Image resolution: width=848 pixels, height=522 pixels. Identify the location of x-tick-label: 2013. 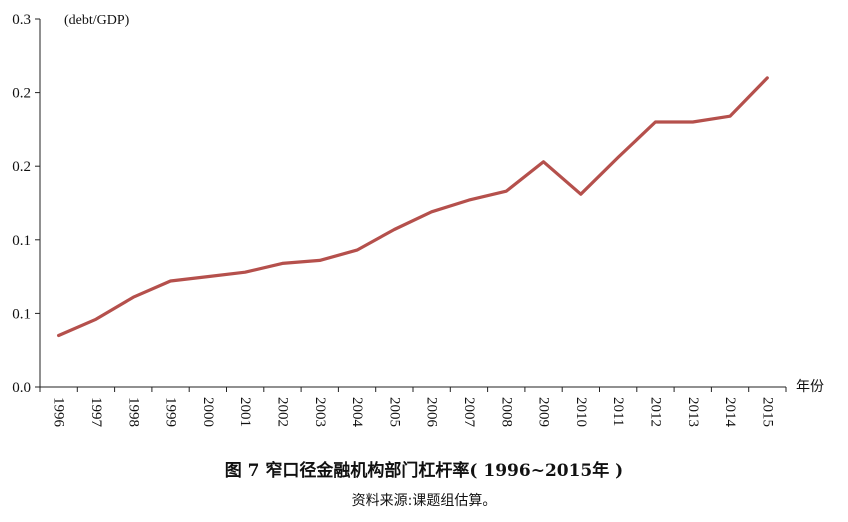
(693, 412).